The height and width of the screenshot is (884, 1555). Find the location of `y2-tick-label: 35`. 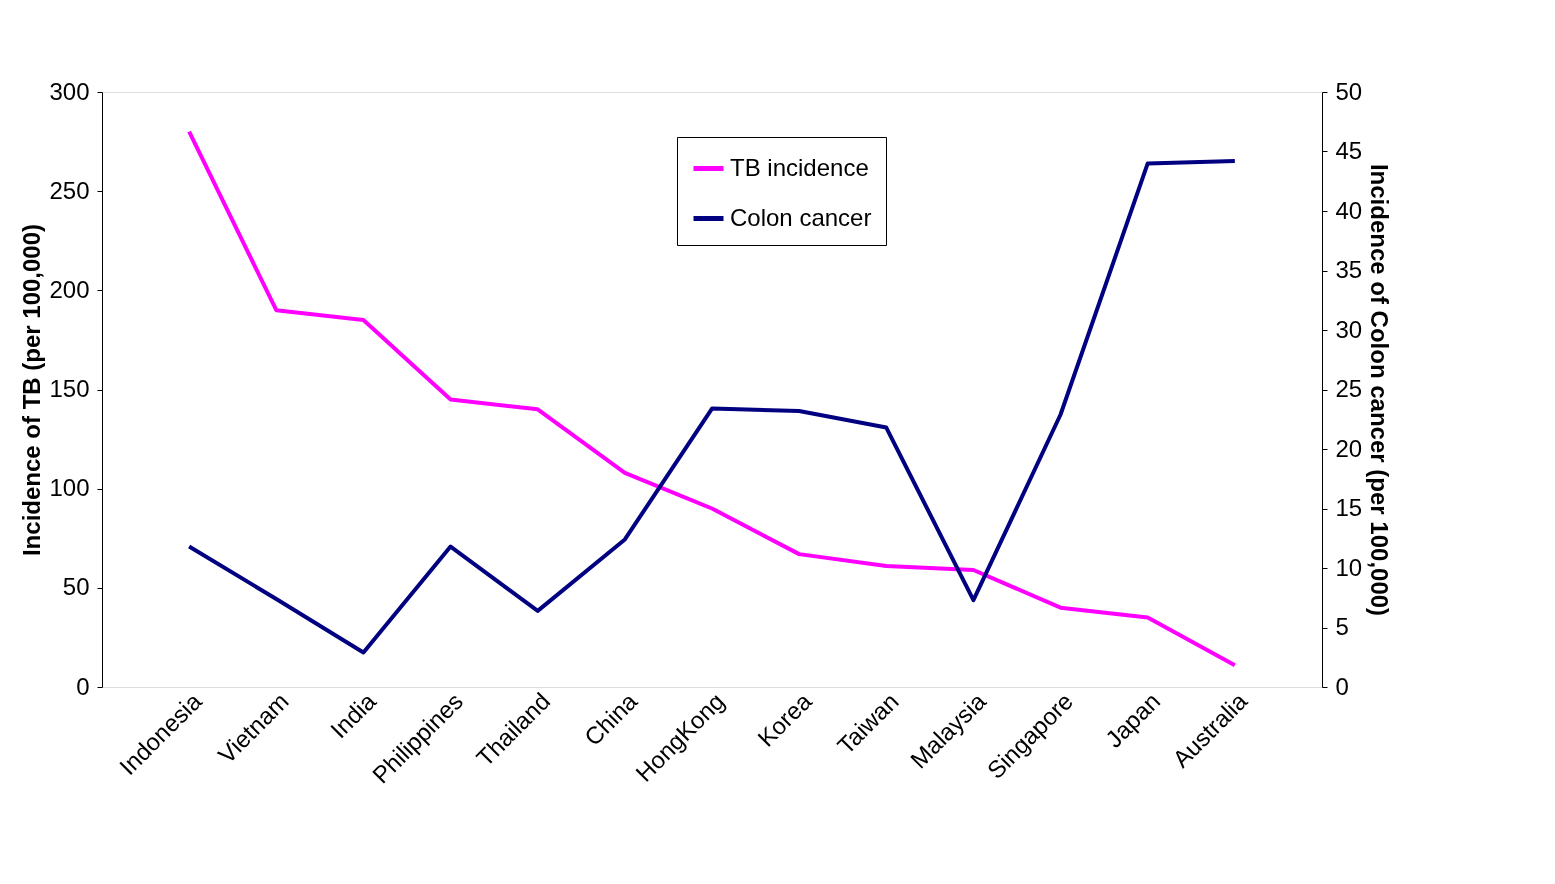

y2-tick-label: 35 is located at coordinates (1349, 269).